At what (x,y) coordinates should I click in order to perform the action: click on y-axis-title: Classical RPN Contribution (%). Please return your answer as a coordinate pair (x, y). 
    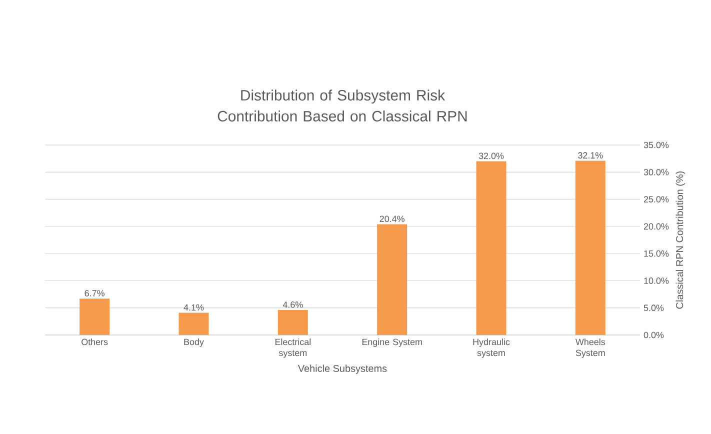
    Looking at the image, I should click on (681, 240).